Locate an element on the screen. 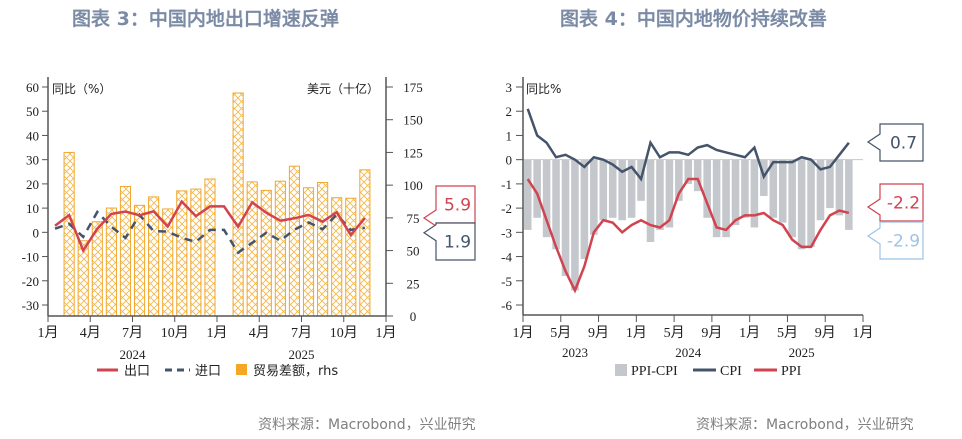  legend-ppi-label: PPI is located at coordinates (791, 371).